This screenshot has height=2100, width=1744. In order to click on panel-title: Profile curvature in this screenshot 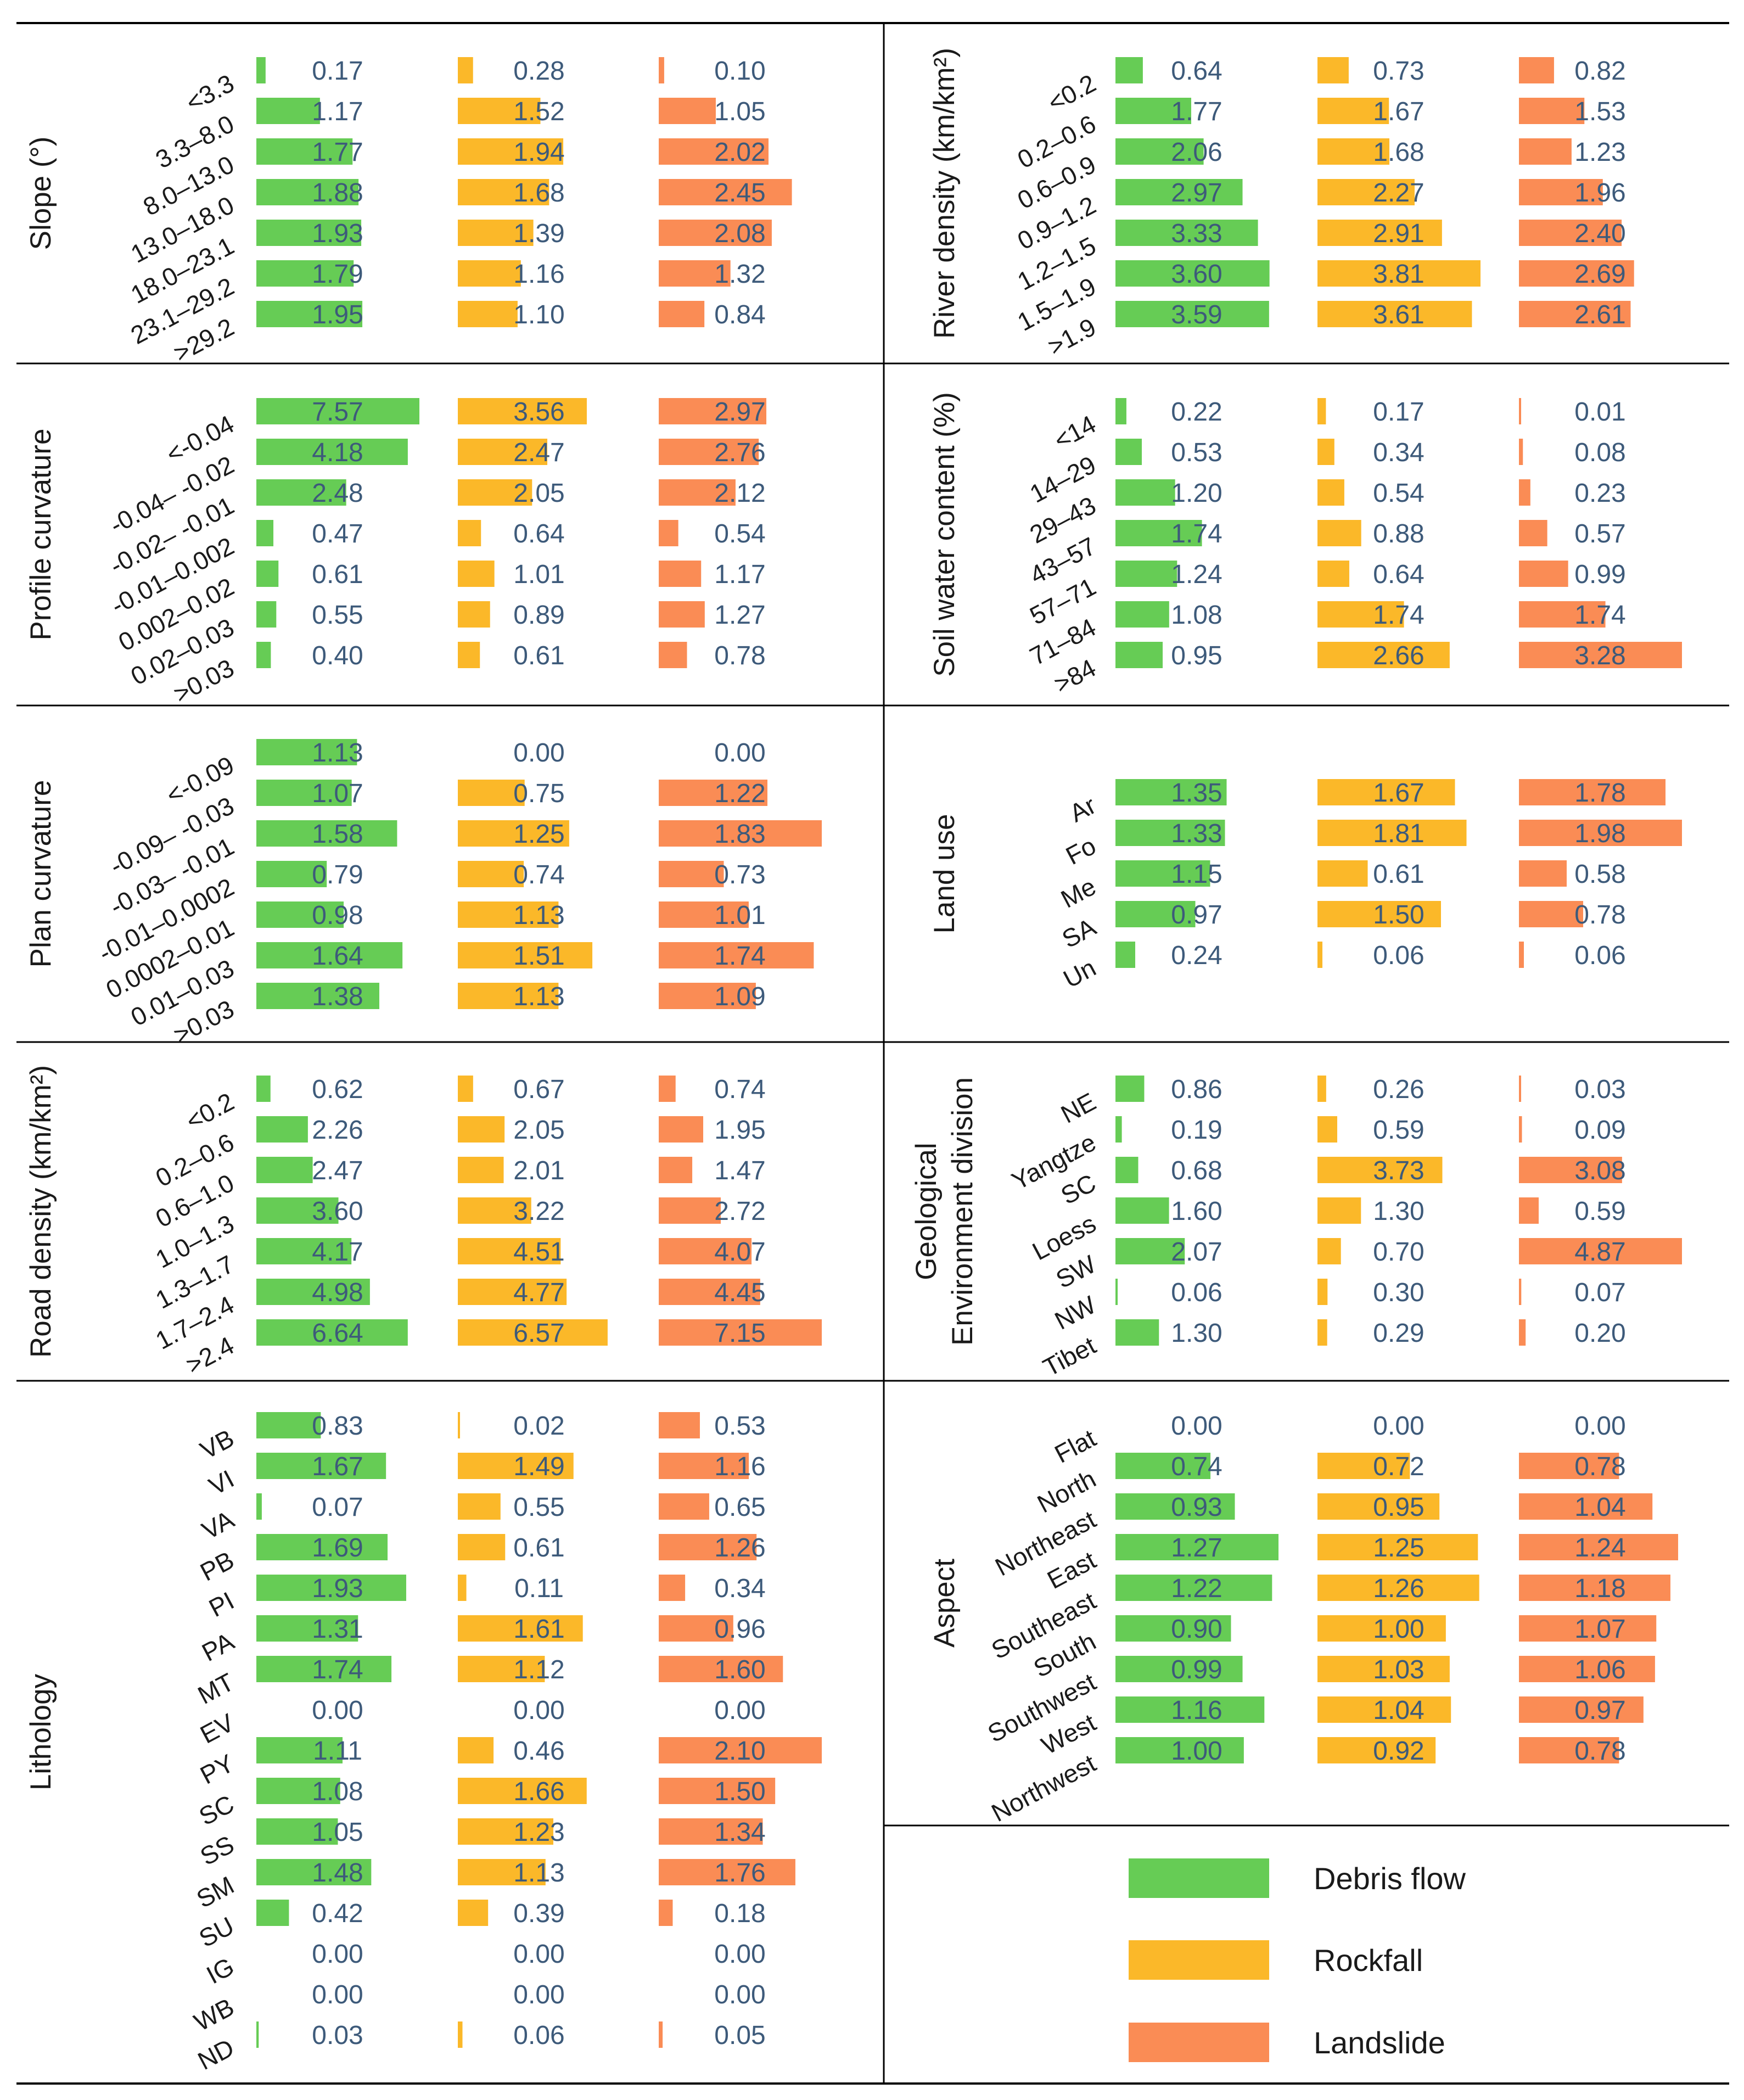, I will do `click(41, 535)`.